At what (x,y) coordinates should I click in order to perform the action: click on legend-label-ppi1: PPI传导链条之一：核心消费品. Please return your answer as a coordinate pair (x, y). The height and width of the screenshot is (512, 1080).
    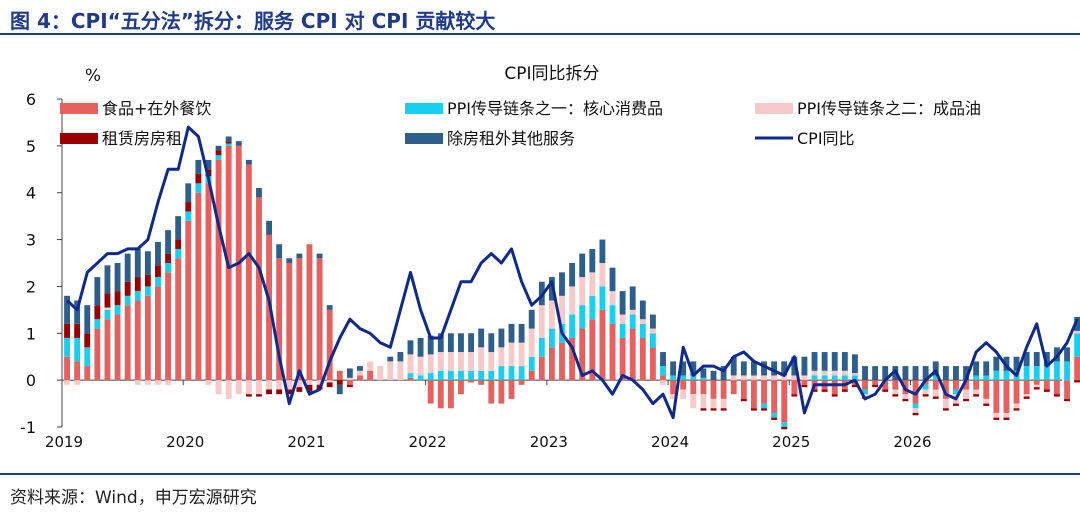
    Looking at the image, I should click on (555, 108).